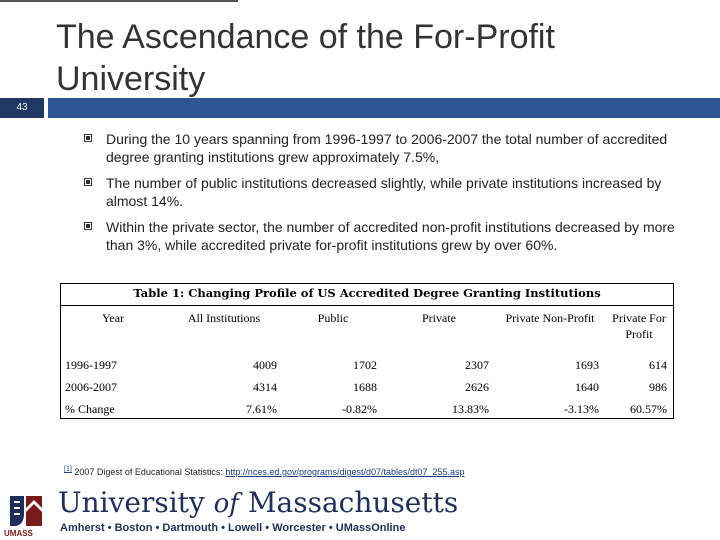  I want to click on table-cell: 1640, so click(587, 386).